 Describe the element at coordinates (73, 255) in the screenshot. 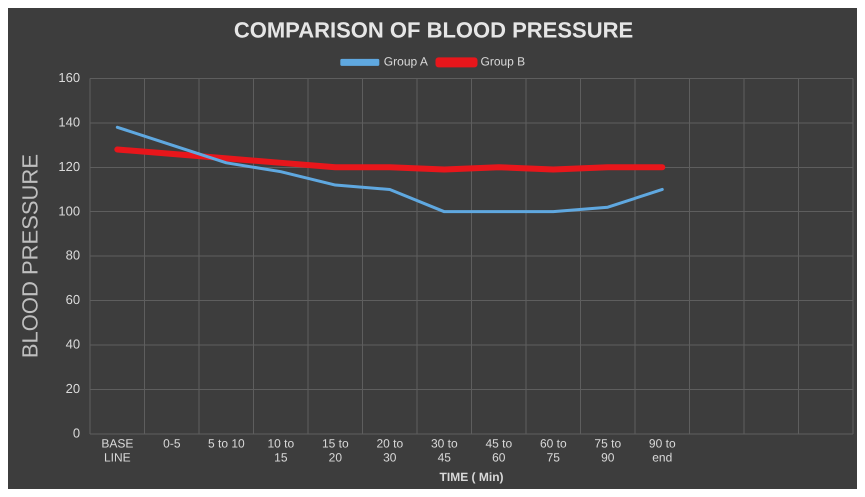

I see `y-tick-label: 80` at that location.